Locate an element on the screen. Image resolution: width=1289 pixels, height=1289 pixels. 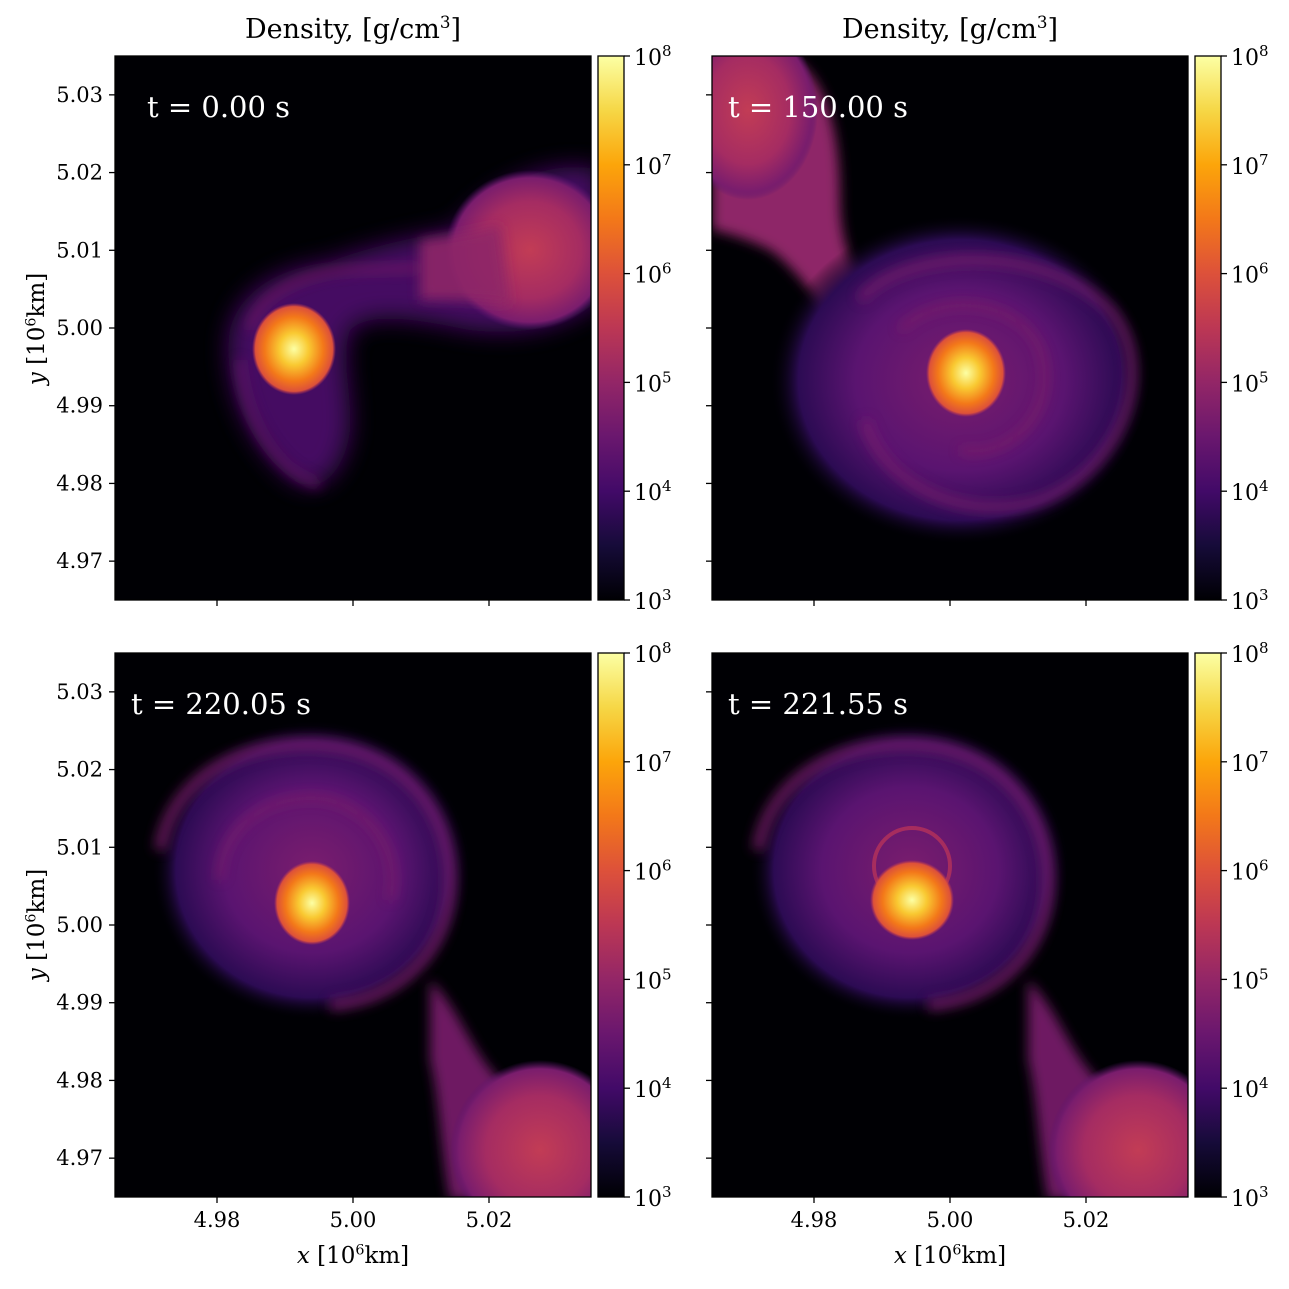
x-tick-label-3-2: 5.02 is located at coordinates (489, 1220).